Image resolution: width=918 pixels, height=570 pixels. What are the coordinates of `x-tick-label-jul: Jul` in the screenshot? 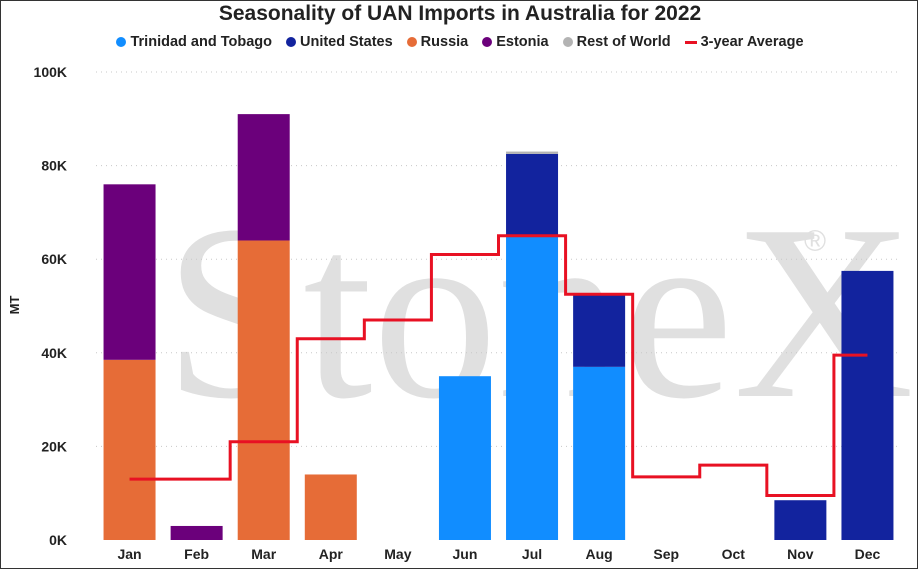 It's located at (532, 554).